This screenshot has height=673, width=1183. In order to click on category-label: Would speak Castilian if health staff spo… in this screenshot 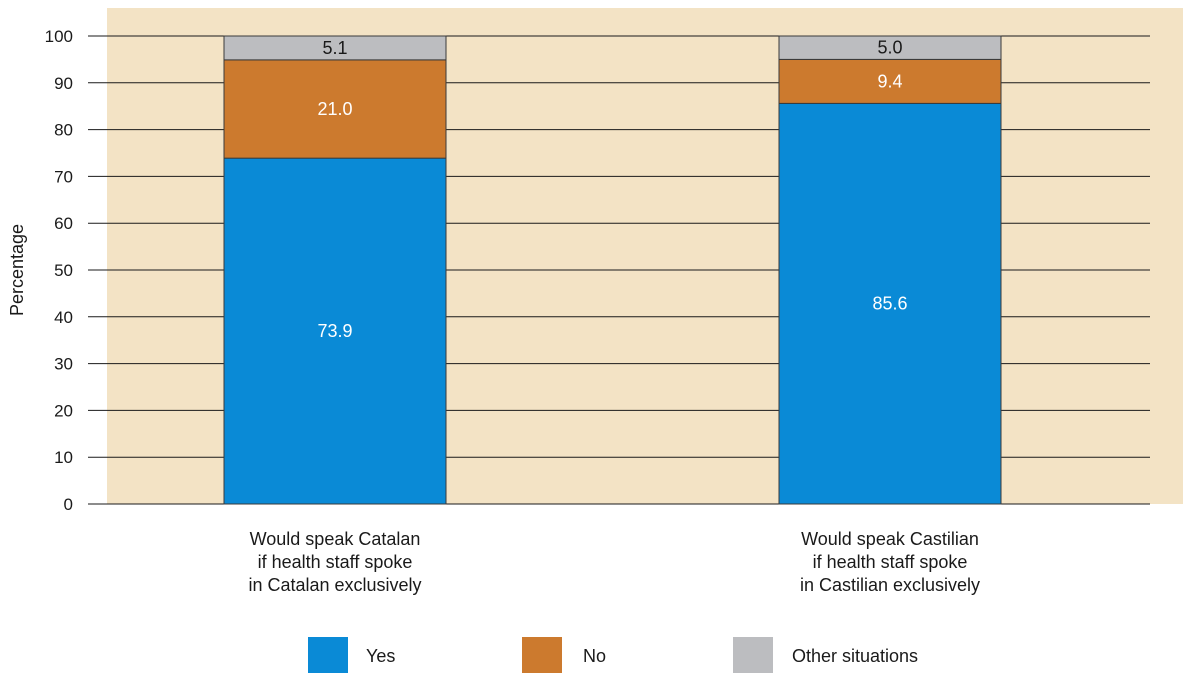, I will do `click(890, 562)`.